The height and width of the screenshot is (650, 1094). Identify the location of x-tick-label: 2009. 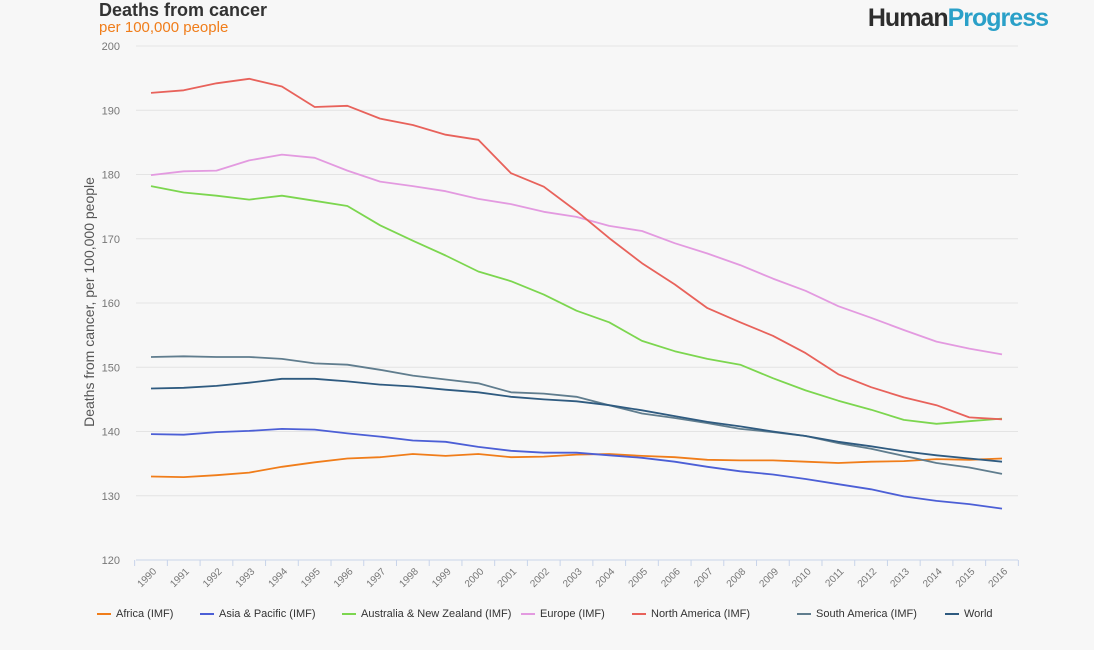
(769, 578).